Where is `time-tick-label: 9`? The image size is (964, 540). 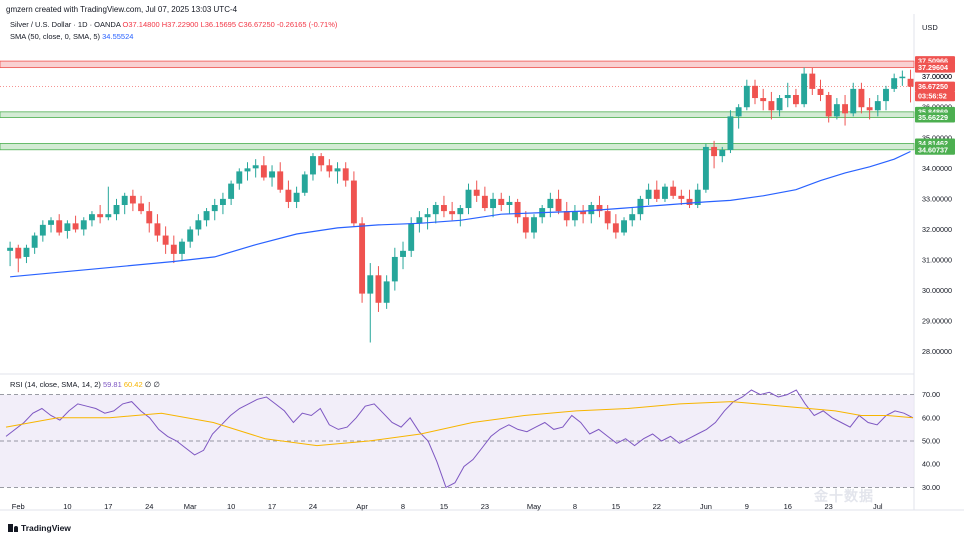
time-tick-label: 9 is located at coordinates (747, 506).